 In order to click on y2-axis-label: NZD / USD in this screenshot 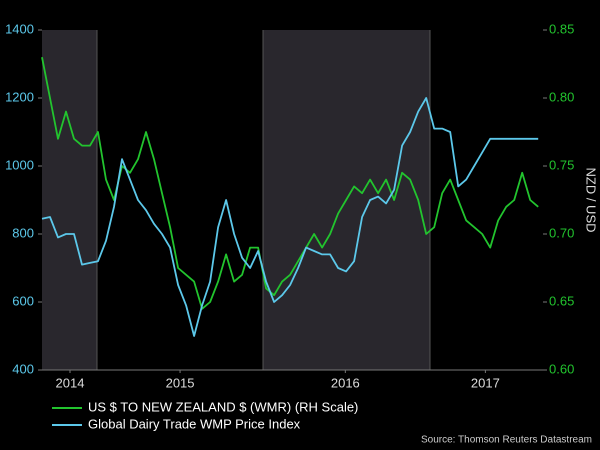, I will do `click(591, 200)`.